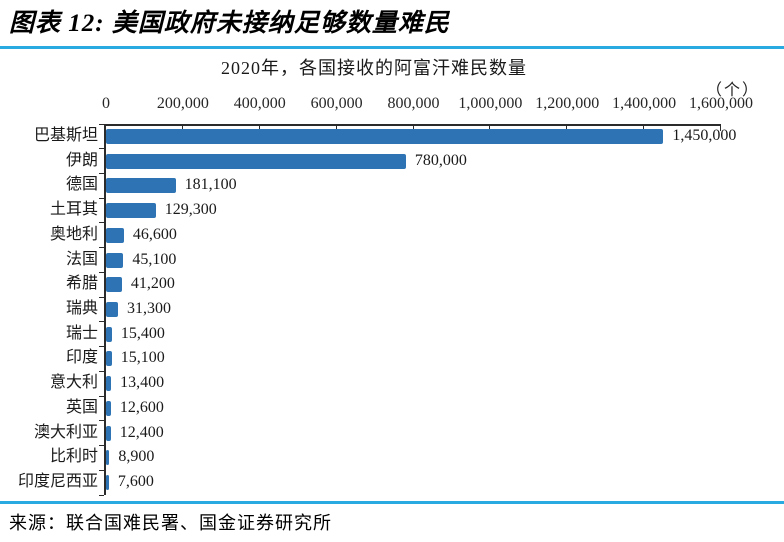  What do you see at coordinates (81, 160) in the screenshot?
I see `category-label: 伊朗` at bounding box center [81, 160].